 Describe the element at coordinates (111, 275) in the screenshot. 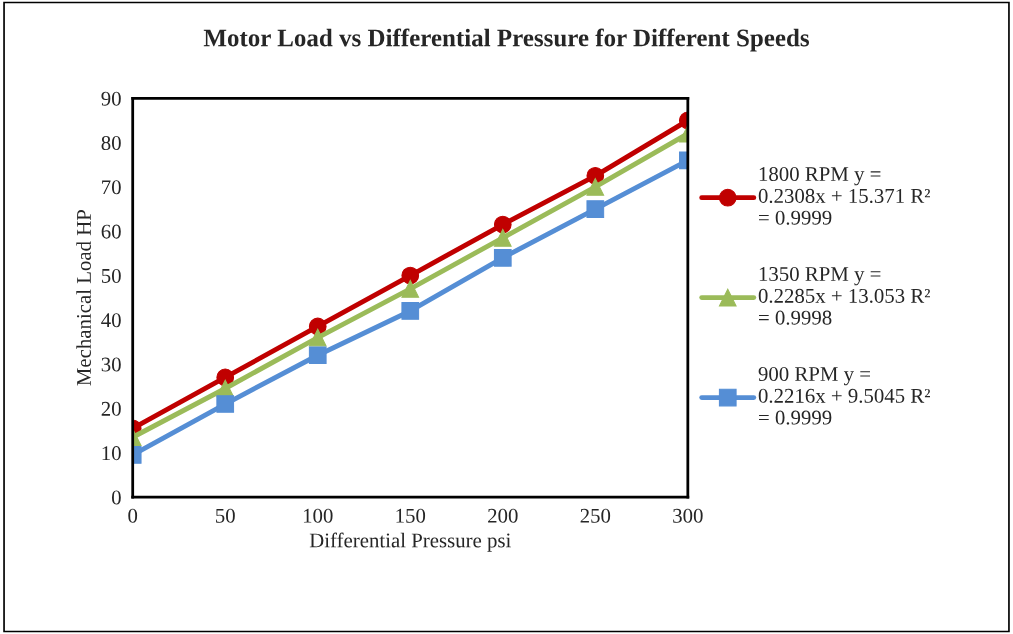

I see `y-tick-label: 50` at that location.